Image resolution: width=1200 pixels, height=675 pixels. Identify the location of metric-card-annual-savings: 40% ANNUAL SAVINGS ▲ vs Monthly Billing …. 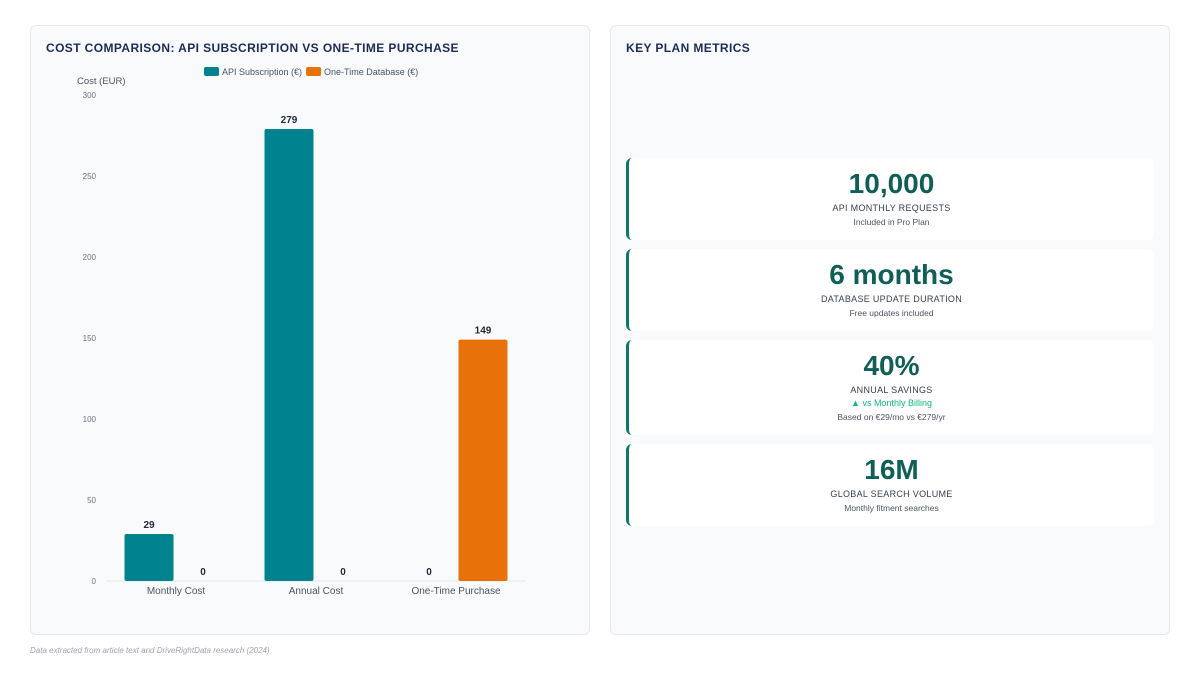
(890, 387).